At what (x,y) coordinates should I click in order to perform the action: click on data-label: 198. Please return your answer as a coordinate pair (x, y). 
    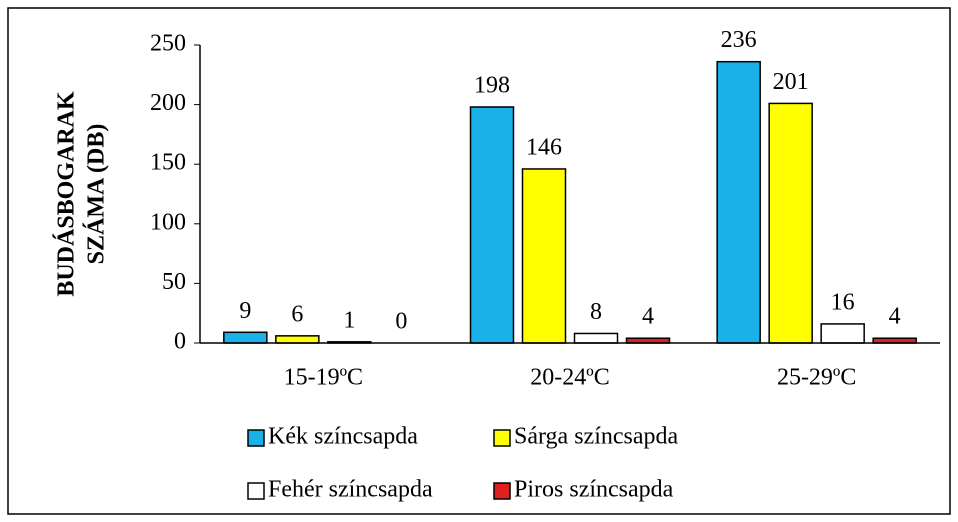
    Looking at the image, I should click on (492, 85).